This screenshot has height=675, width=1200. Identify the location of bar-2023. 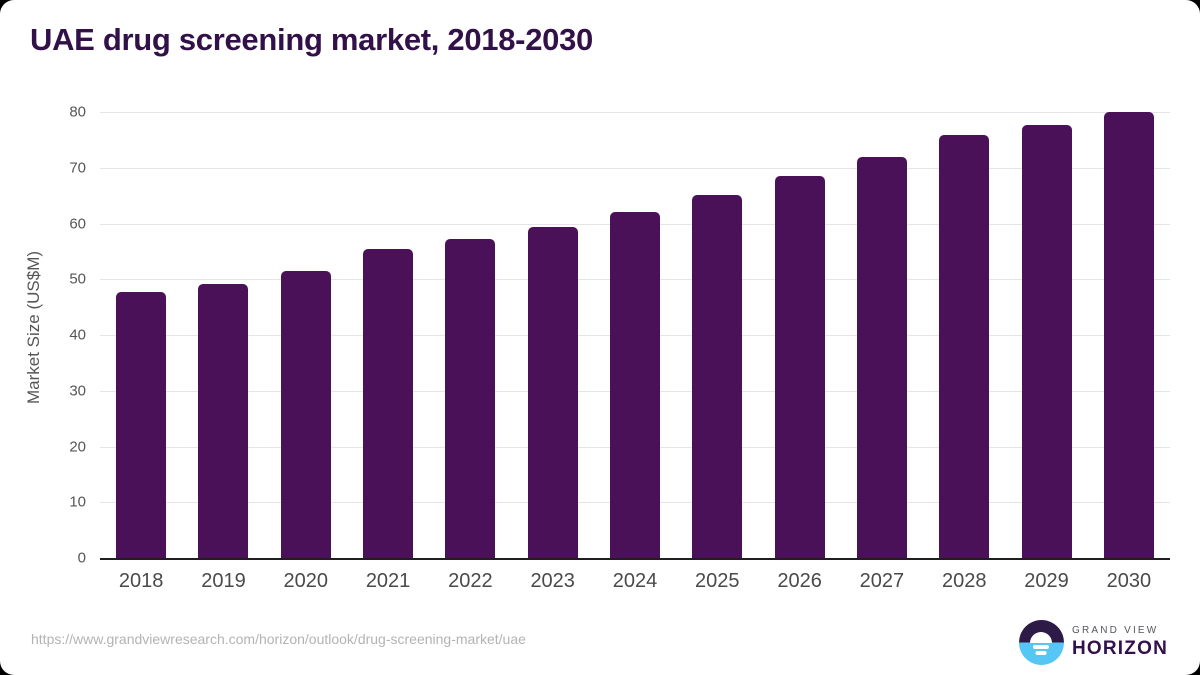
(552, 392).